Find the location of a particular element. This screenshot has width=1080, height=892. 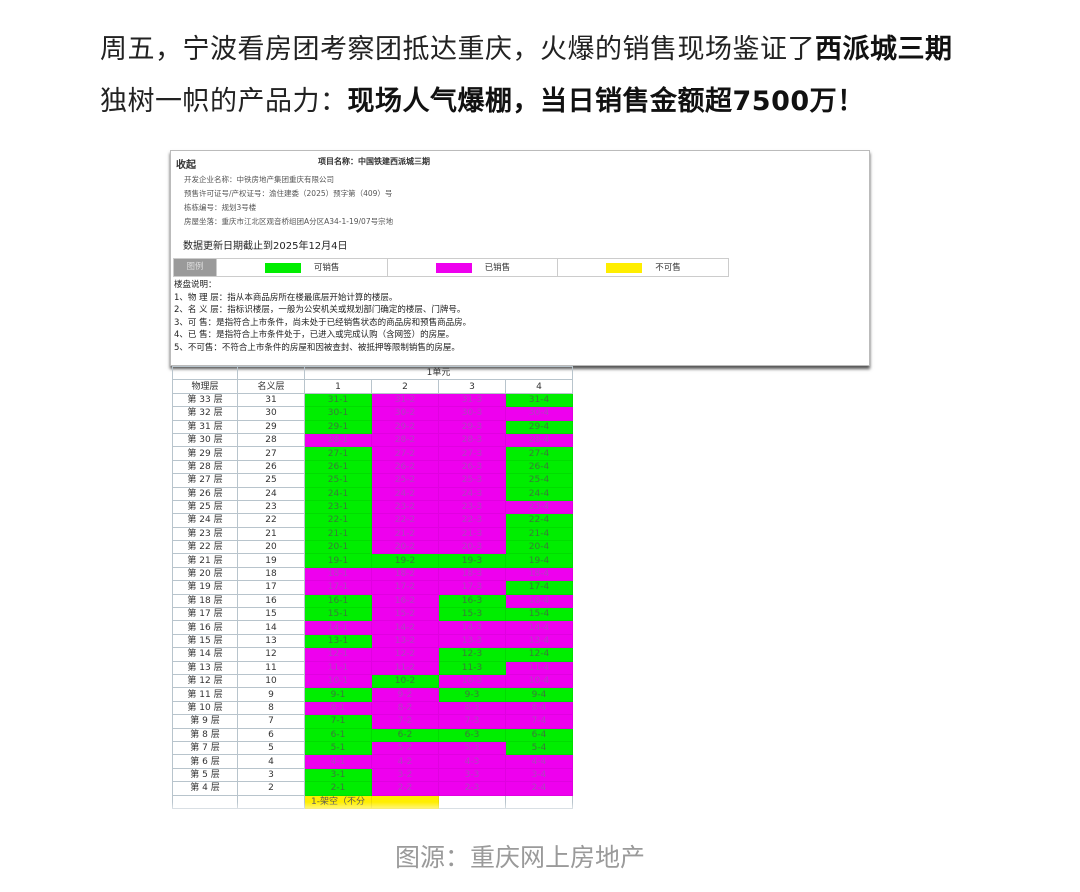

table-row: 第 15 层 13 13-1 13-2 13-3 13-4 is located at coordinates (372, 641).